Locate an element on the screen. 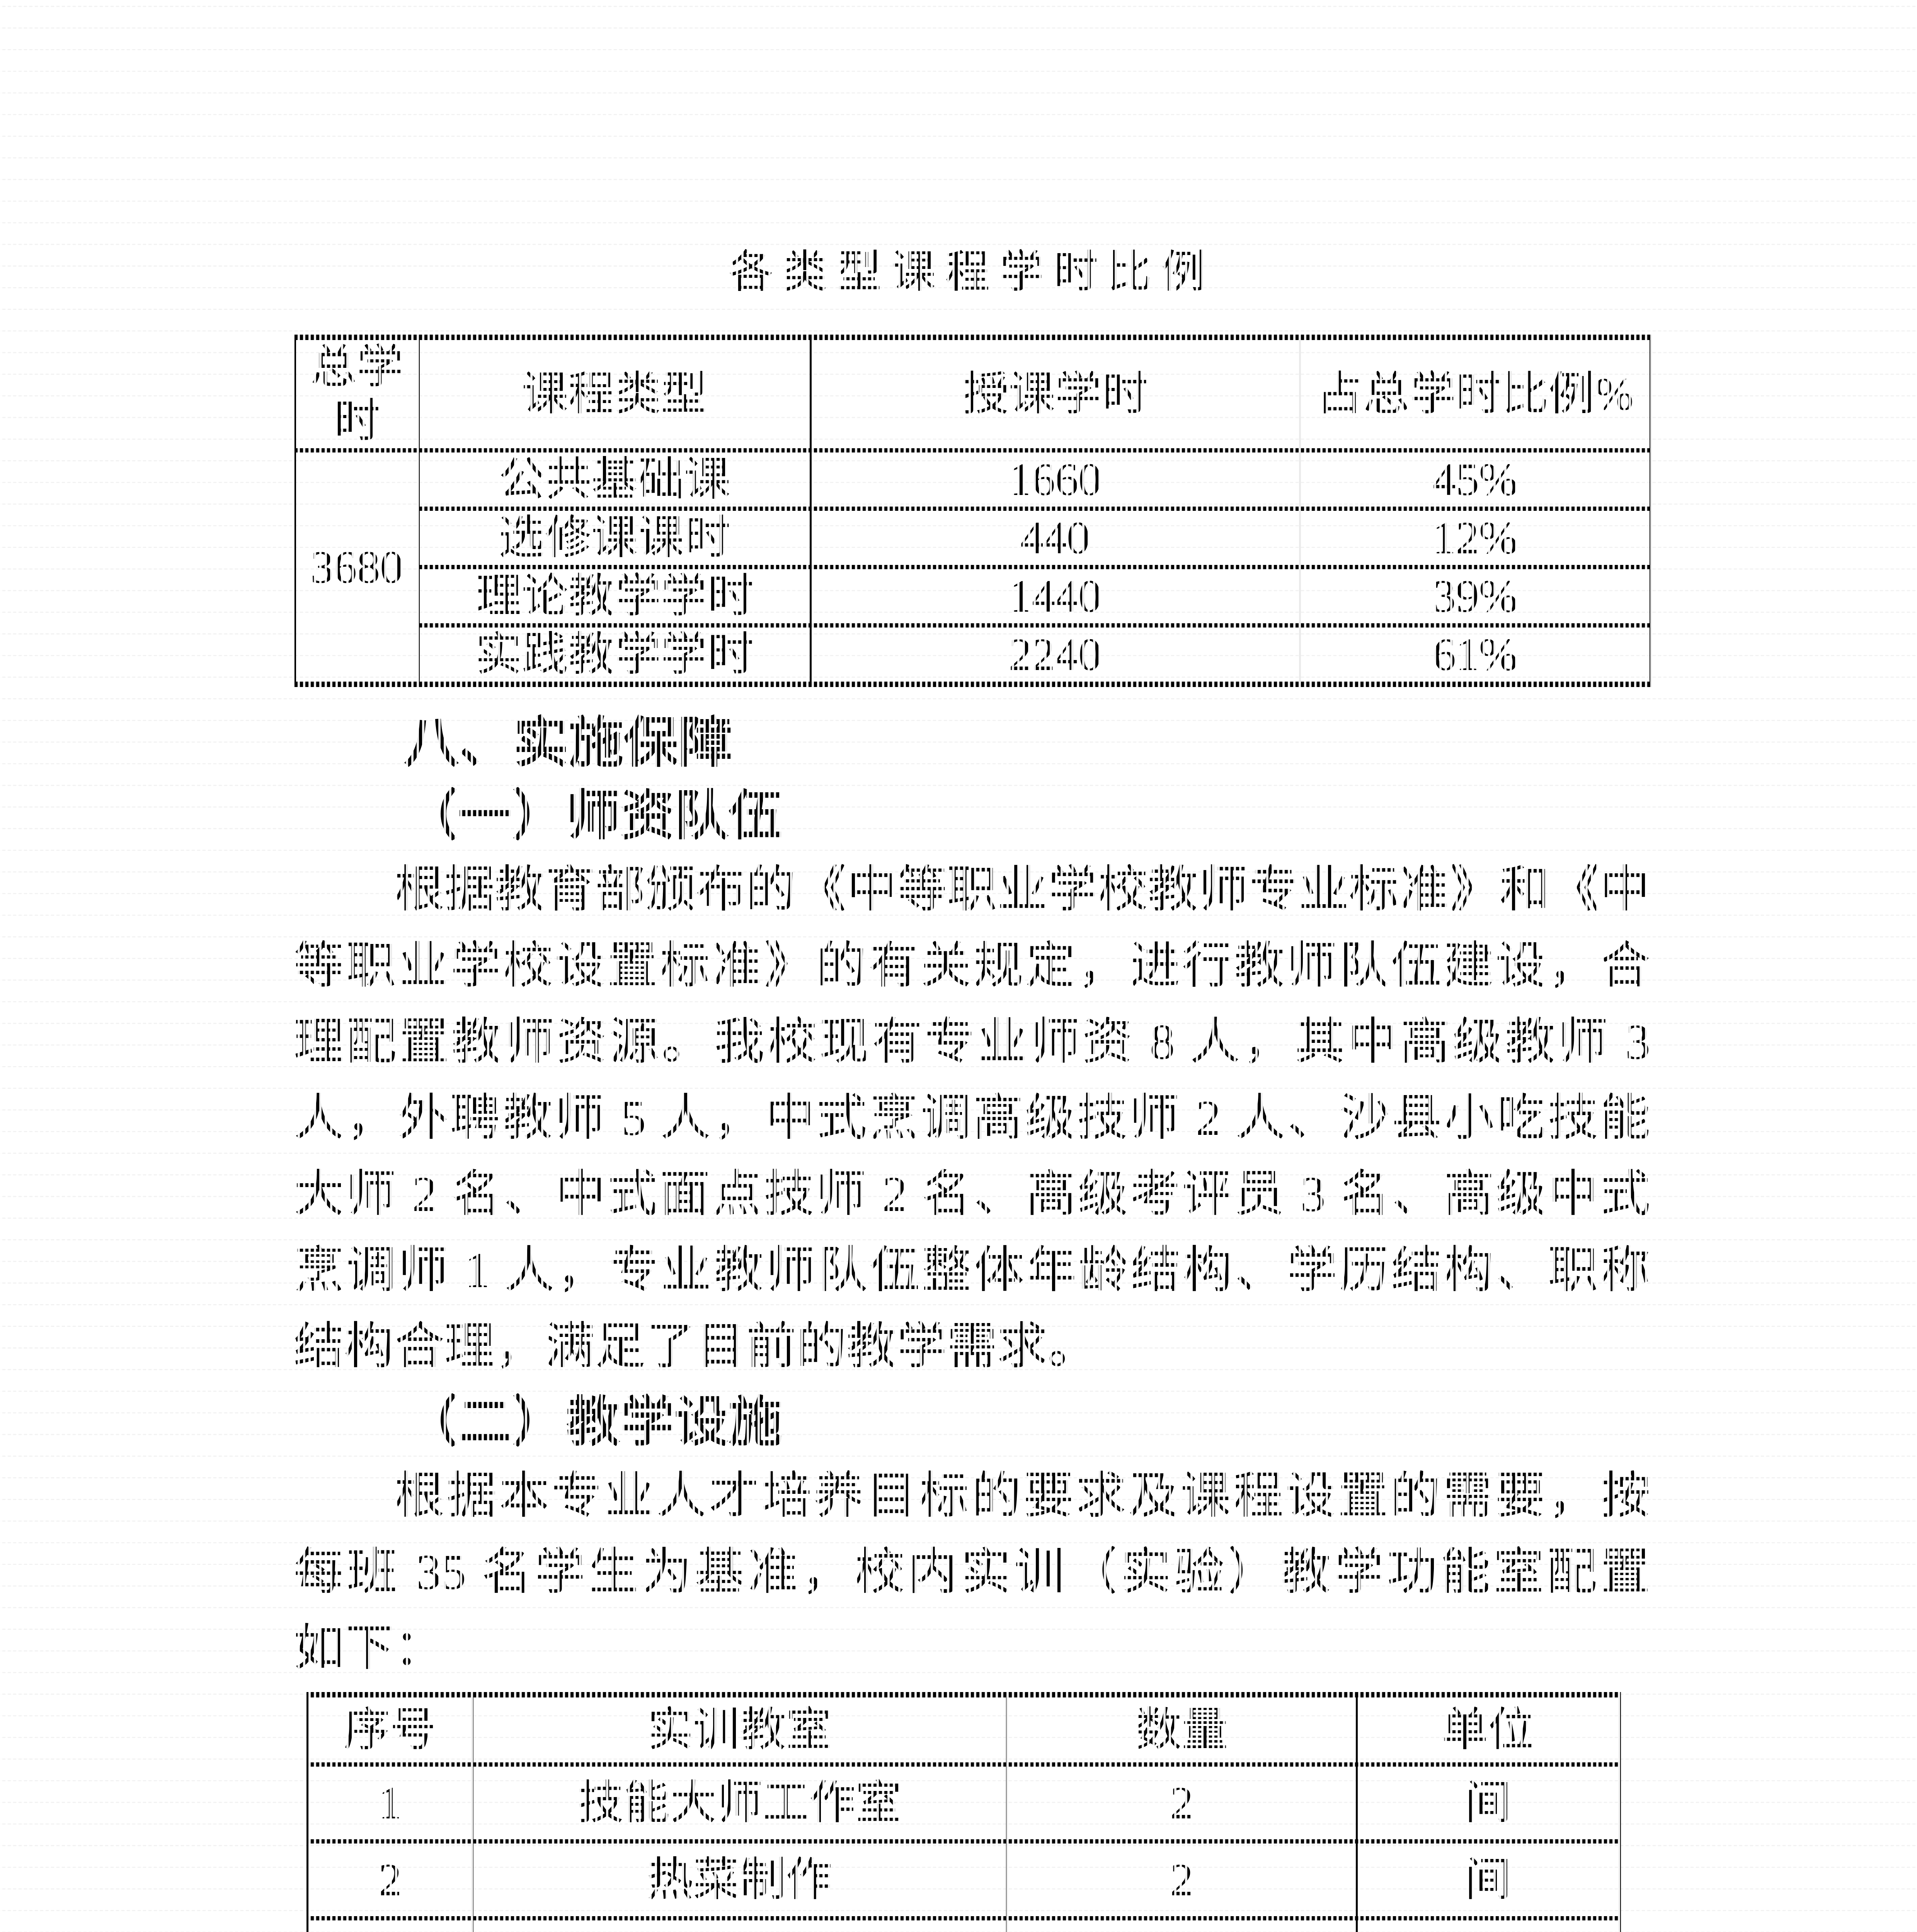 This screenshot has height=1932, width=1917. course-type-cell: 实践教学学时 is located at coordinates (614, 655).